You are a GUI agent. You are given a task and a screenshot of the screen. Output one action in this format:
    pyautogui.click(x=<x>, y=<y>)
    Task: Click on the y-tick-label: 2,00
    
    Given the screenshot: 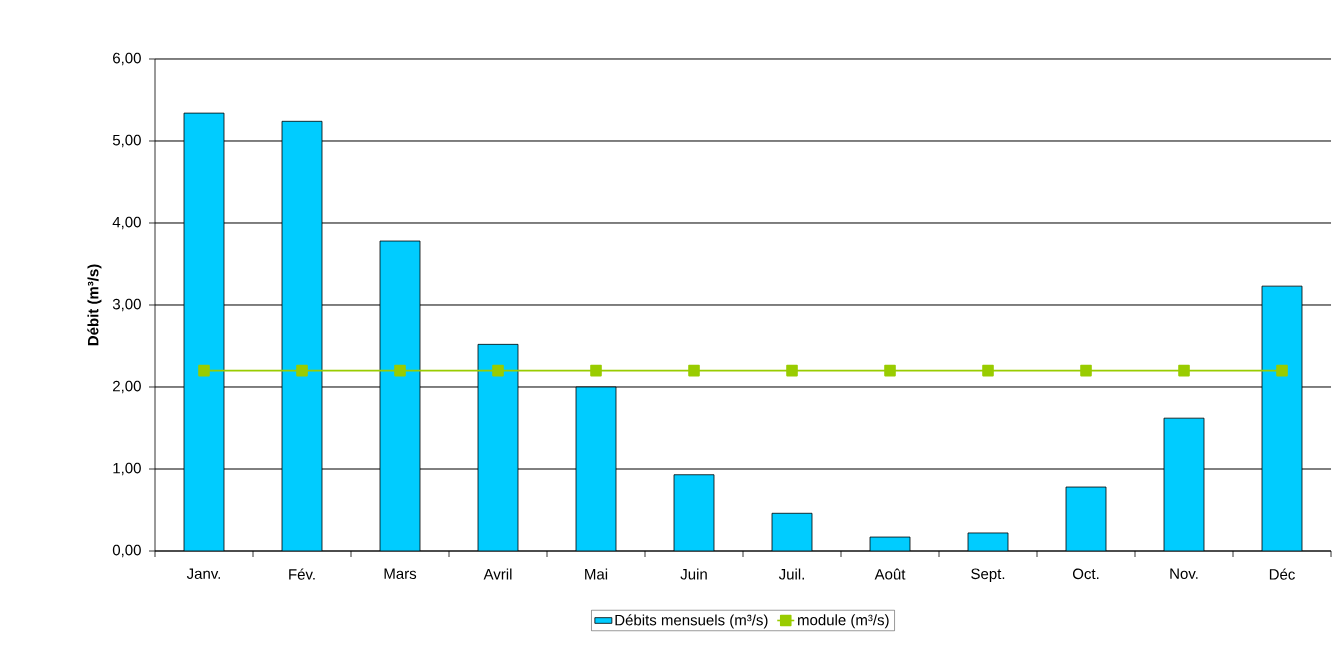 What is the action you would take?
    pyautogui.click(x=127, y=387)
    